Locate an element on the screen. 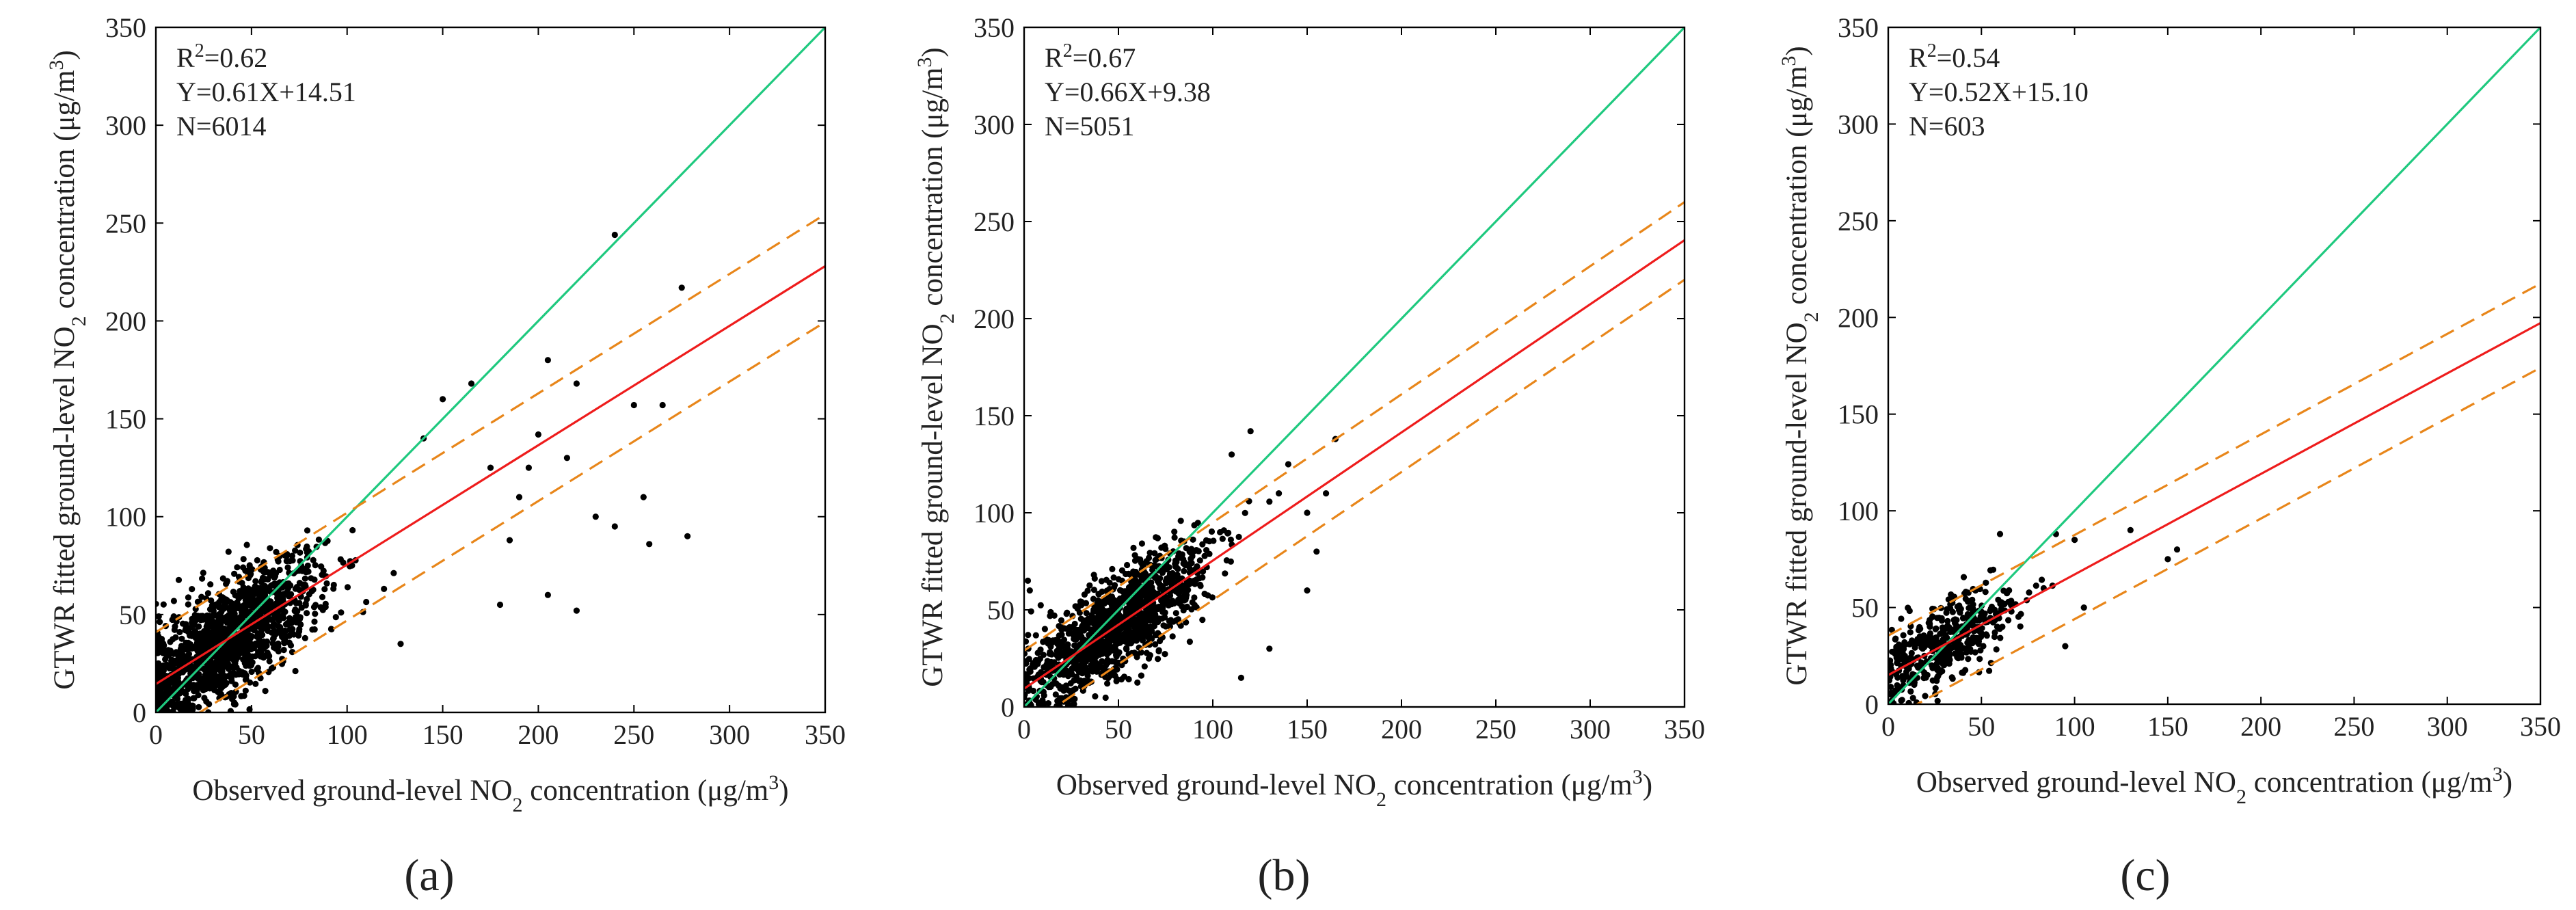 The image size is (2576, 910). lower-bound-line is located at coordinates (2227, 535).